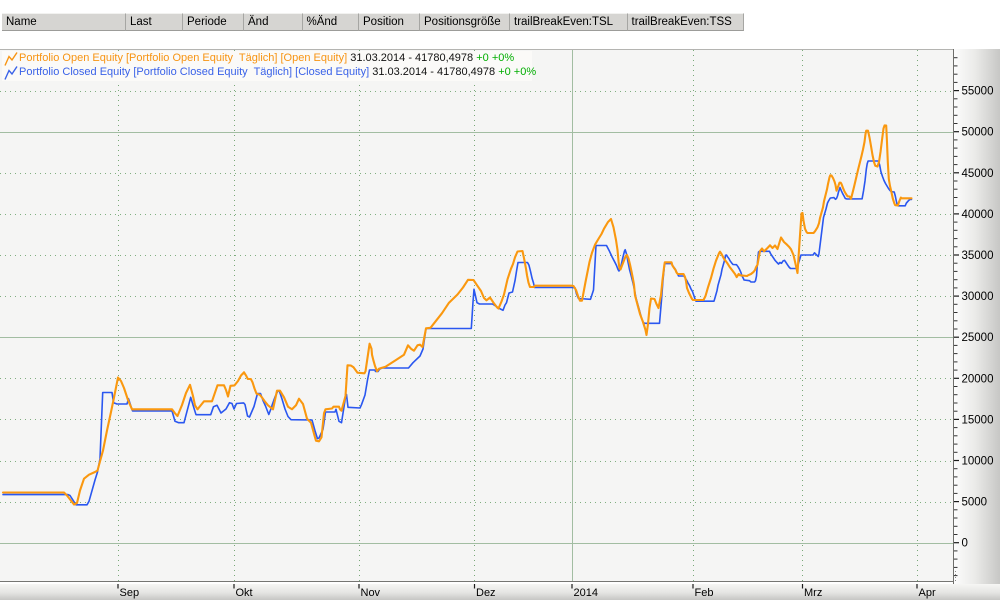  I want to click on svg-text: 25000, so click(978, 338).